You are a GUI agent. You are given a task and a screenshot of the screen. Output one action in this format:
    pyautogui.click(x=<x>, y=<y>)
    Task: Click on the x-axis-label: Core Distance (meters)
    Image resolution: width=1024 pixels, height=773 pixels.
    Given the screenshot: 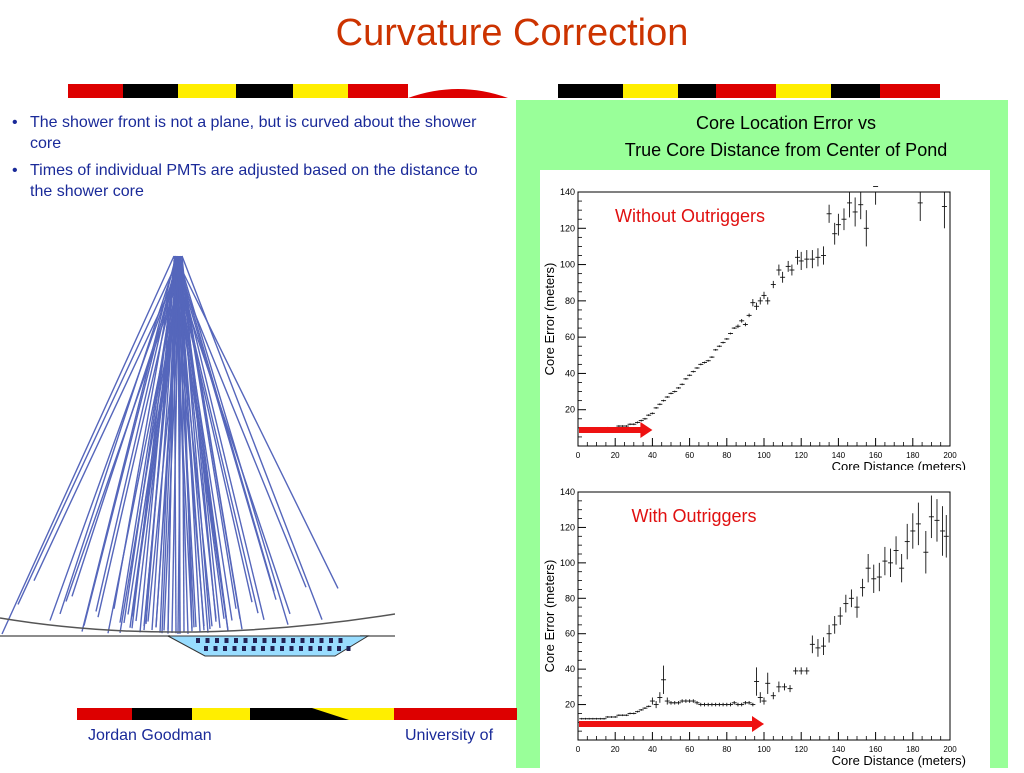 What is the action you would take?
    pyautogui.click(x=899, y=760)
    